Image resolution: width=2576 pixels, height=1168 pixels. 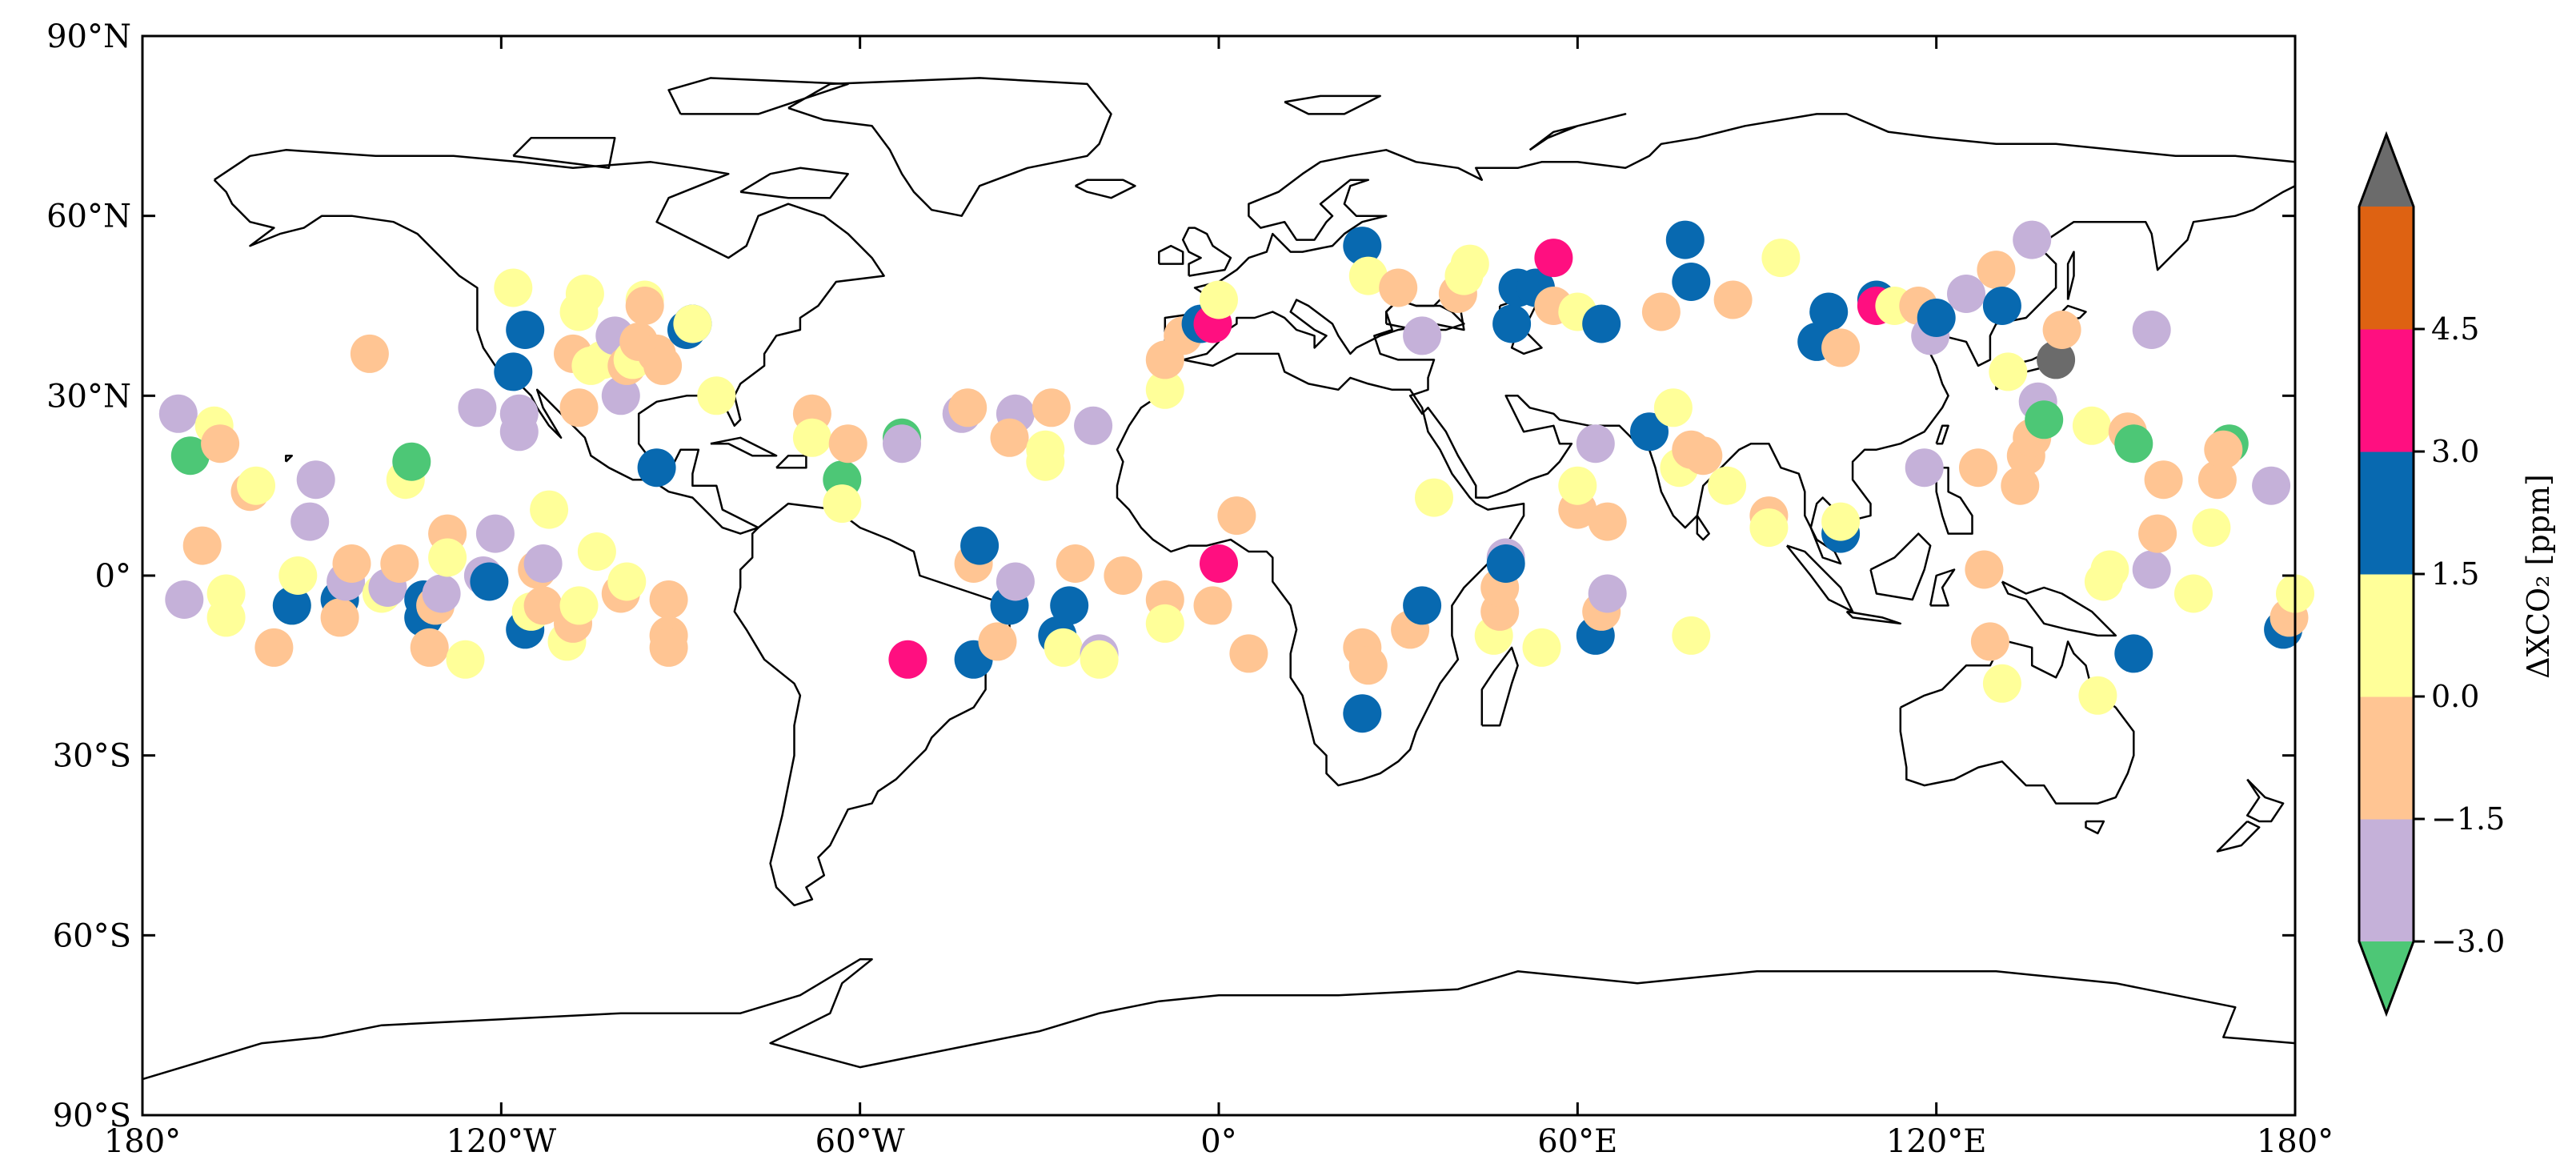 I want to click on coast-iceland, so click(x=1105, y=189).